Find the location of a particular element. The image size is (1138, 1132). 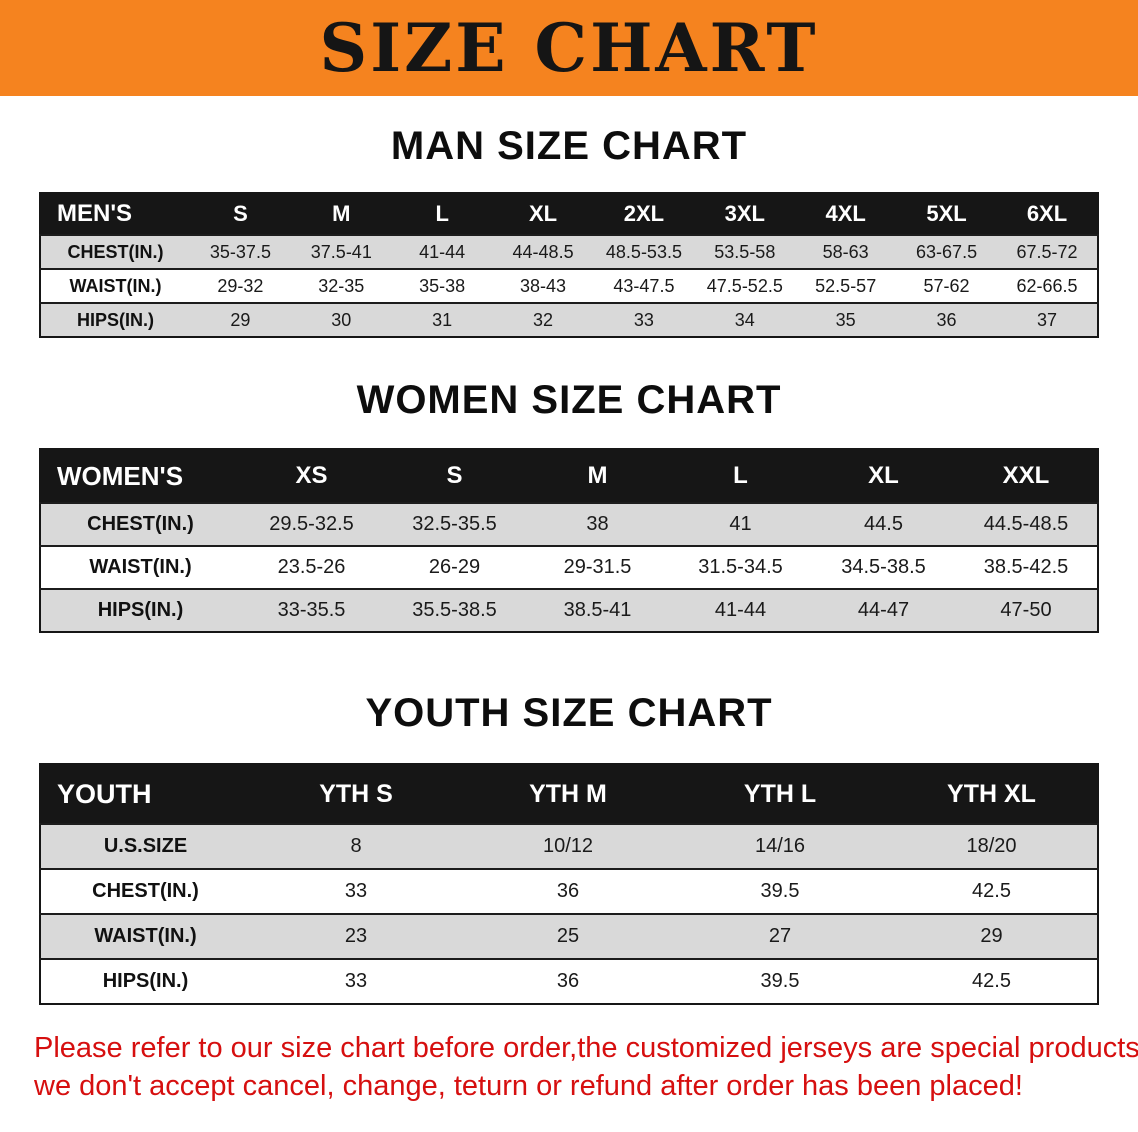

youth-header-row: YOUTH YTH S YTH M YTH L YTH XL is located at coordinates (569, 794).